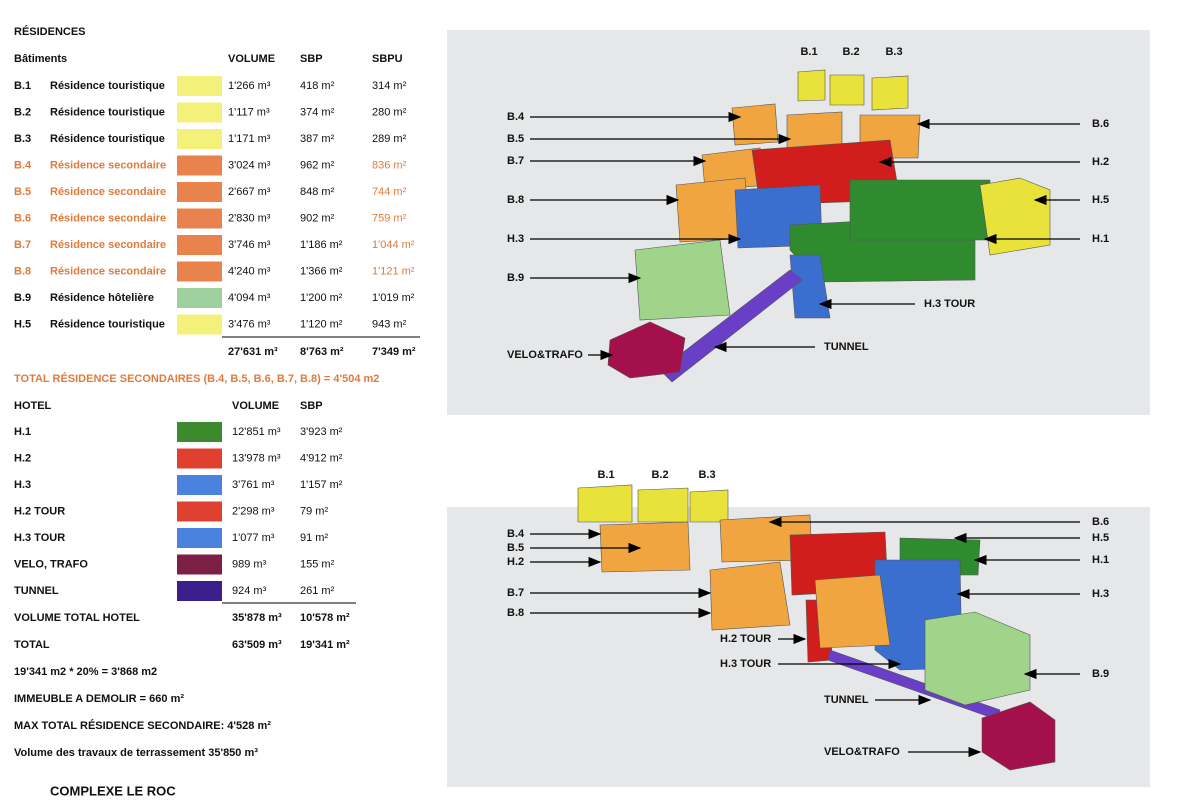 This screenshot has height=805, width=1180. I want to click on label: 3'476 m³, so click(249, 324).